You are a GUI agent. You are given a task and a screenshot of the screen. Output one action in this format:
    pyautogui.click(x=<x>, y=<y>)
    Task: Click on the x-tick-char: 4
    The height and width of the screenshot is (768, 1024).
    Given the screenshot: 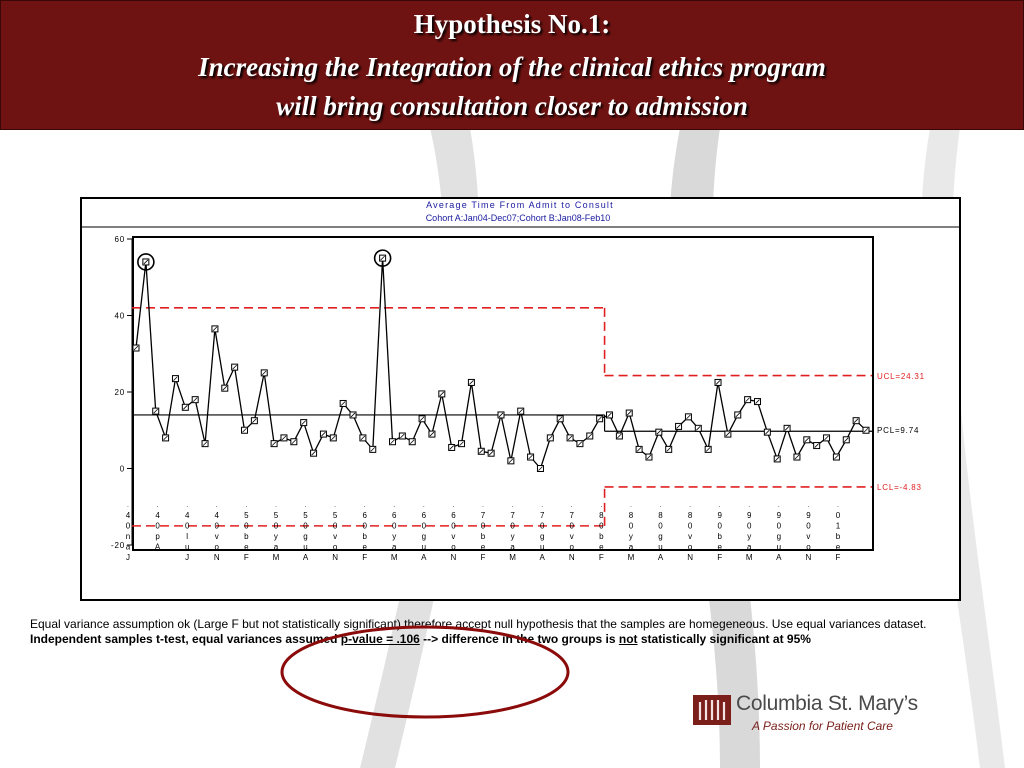 What is the action you would take?
    pyautogui.click(x=187, y=515)
    